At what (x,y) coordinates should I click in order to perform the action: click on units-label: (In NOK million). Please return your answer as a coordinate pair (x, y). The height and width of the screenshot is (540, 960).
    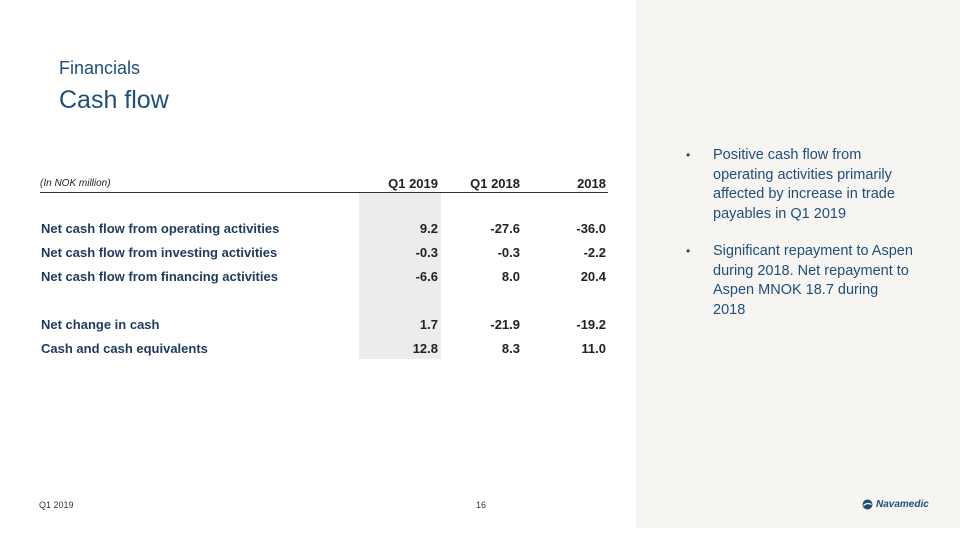
    Looking at the image, I should click on (75, 183).